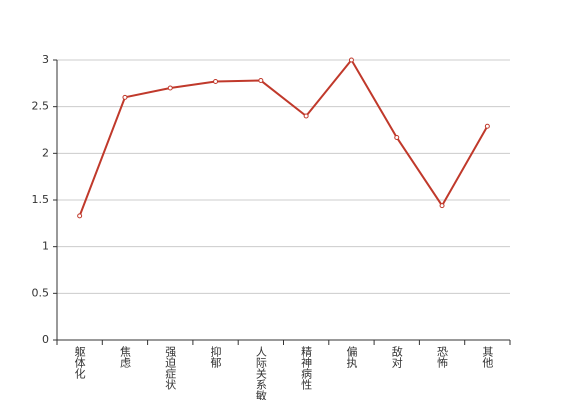 This screenshot has width=567, height=400. I want to click on x-tick-label: 强迫症状, so click(170, 368).